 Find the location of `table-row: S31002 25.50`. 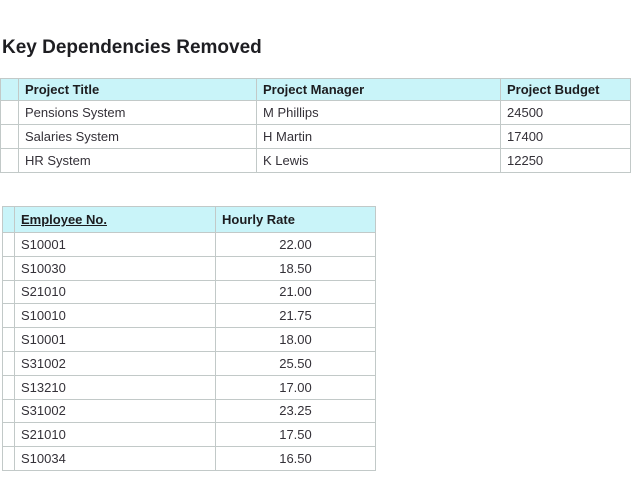

table-row: S31002 25.50 is located at coordinates (189, 363).